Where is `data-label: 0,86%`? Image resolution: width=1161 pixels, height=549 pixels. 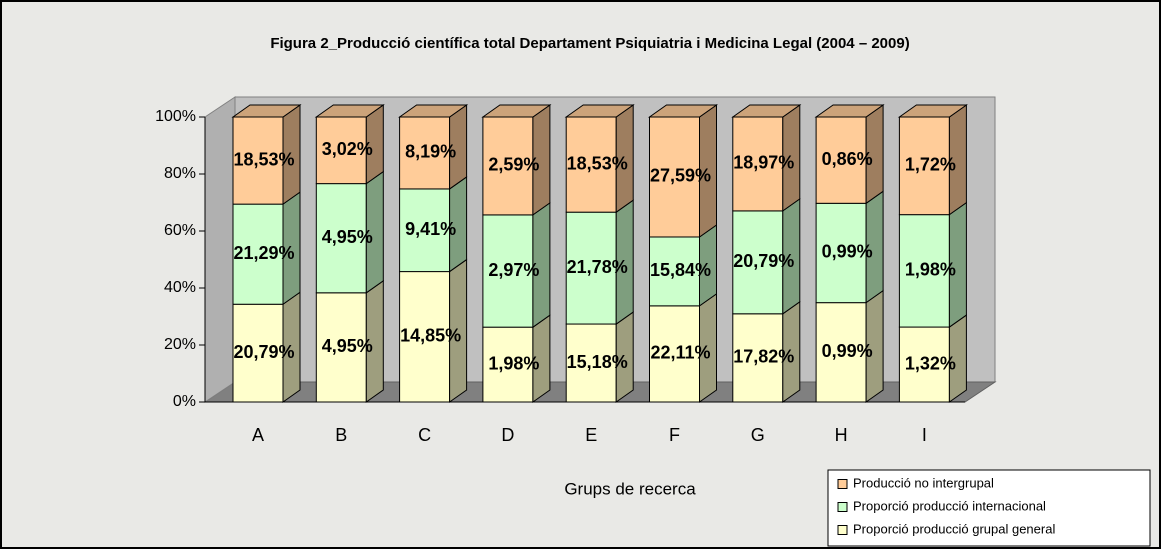
data-label: 0,86% is located at coordinates (847, 159).